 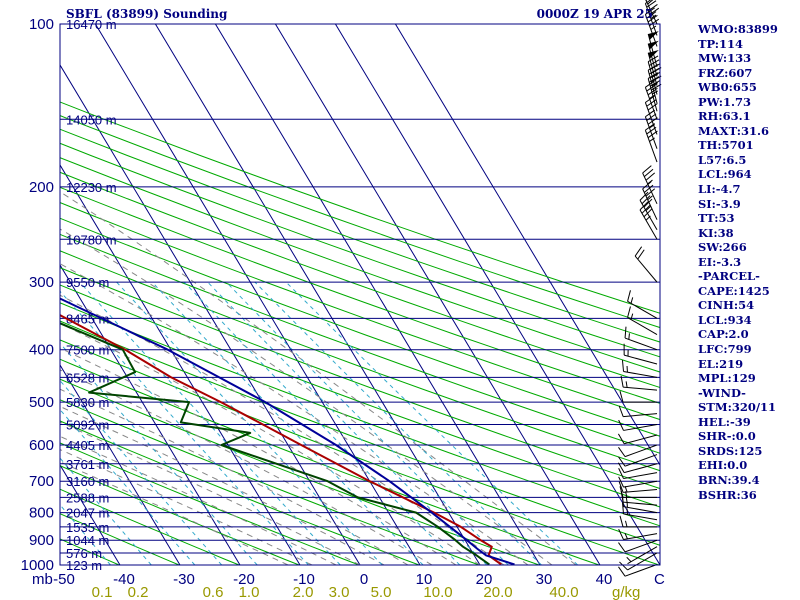 I want to click on pressure-tick-label: 900, so click(x=41, y=540).